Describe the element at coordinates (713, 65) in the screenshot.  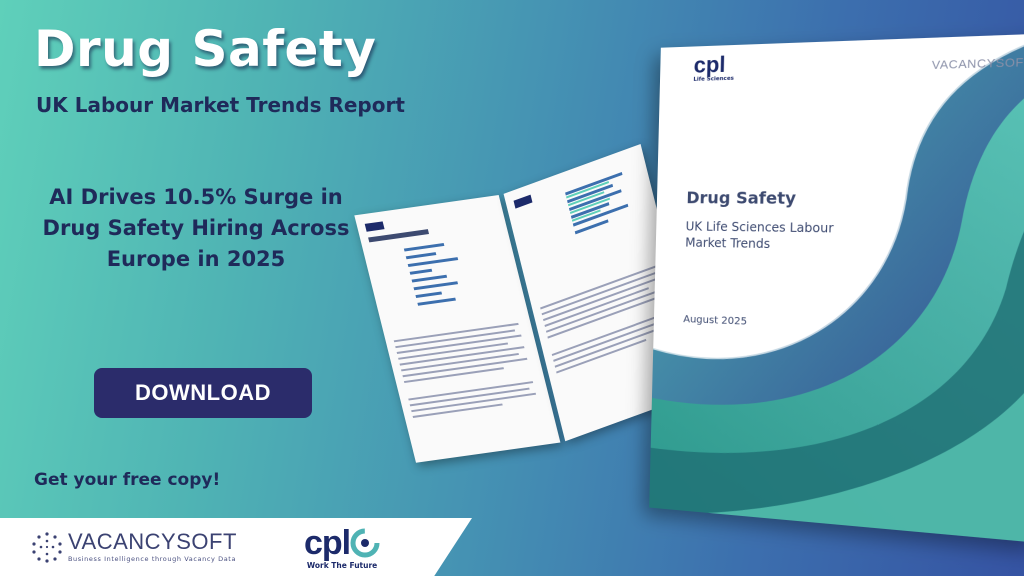
I see `cover-cpl-wordmark: cpl` at that location.